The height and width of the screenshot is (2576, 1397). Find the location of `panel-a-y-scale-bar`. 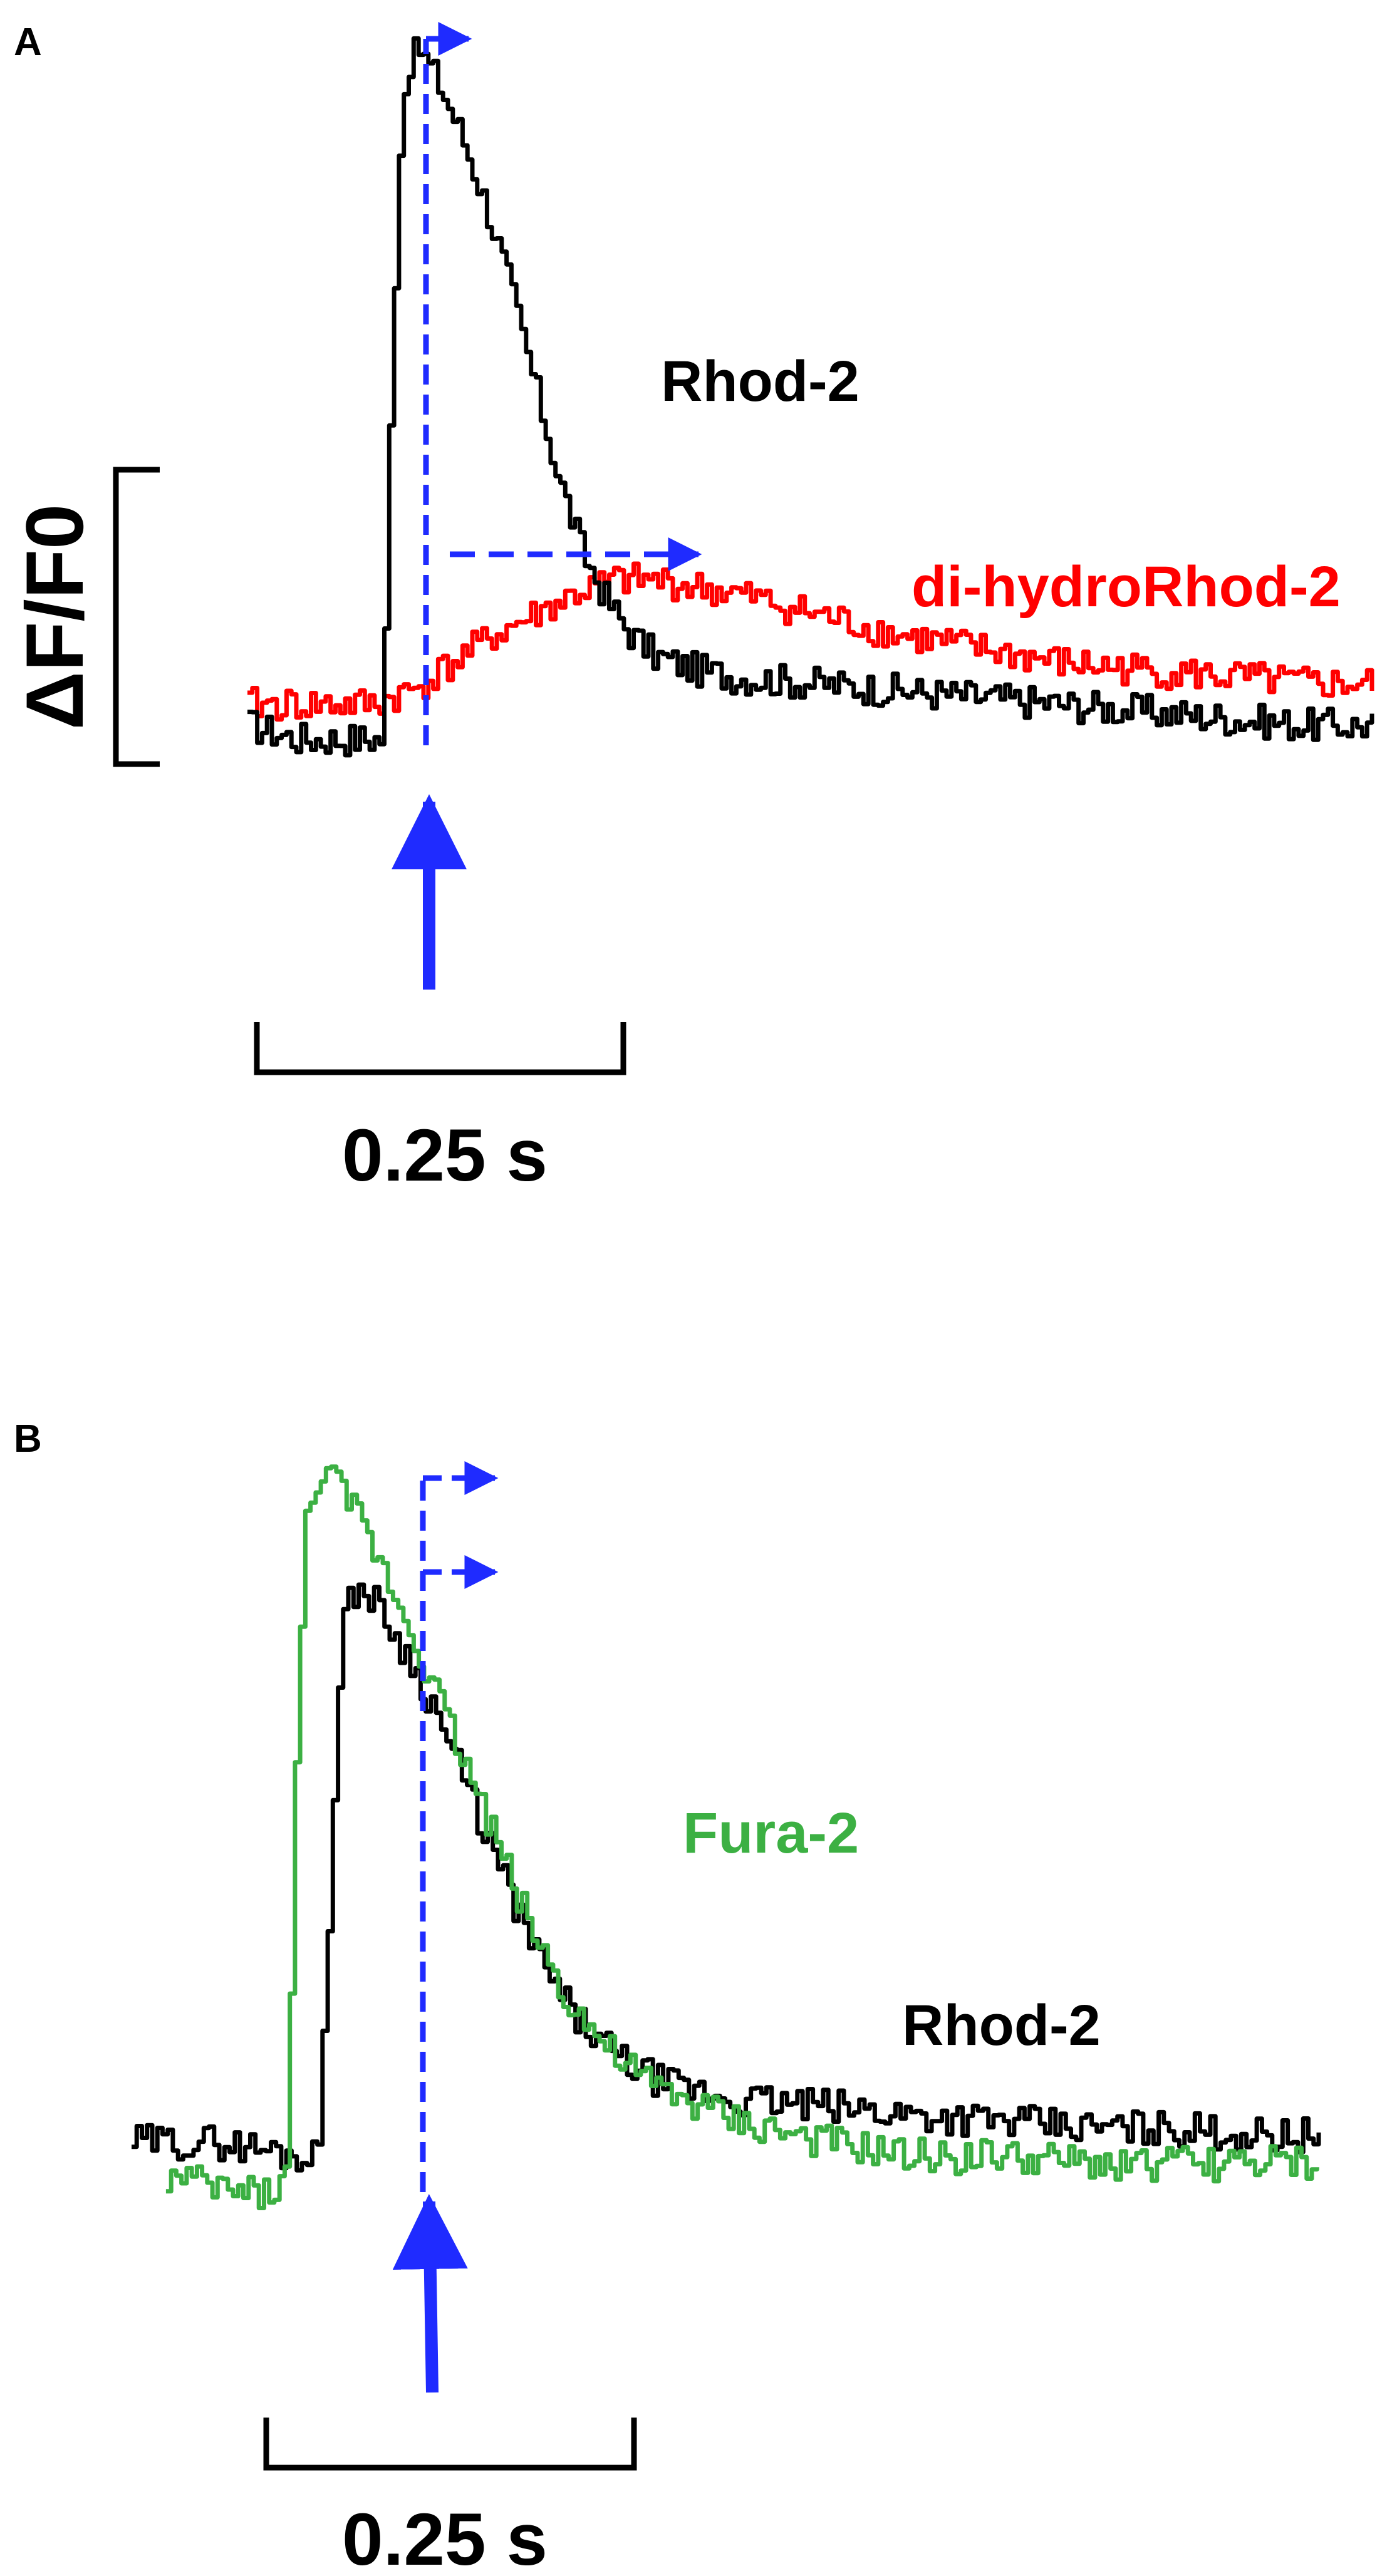

panel-a-y-scale-bar is located at coordinates (136, 617).